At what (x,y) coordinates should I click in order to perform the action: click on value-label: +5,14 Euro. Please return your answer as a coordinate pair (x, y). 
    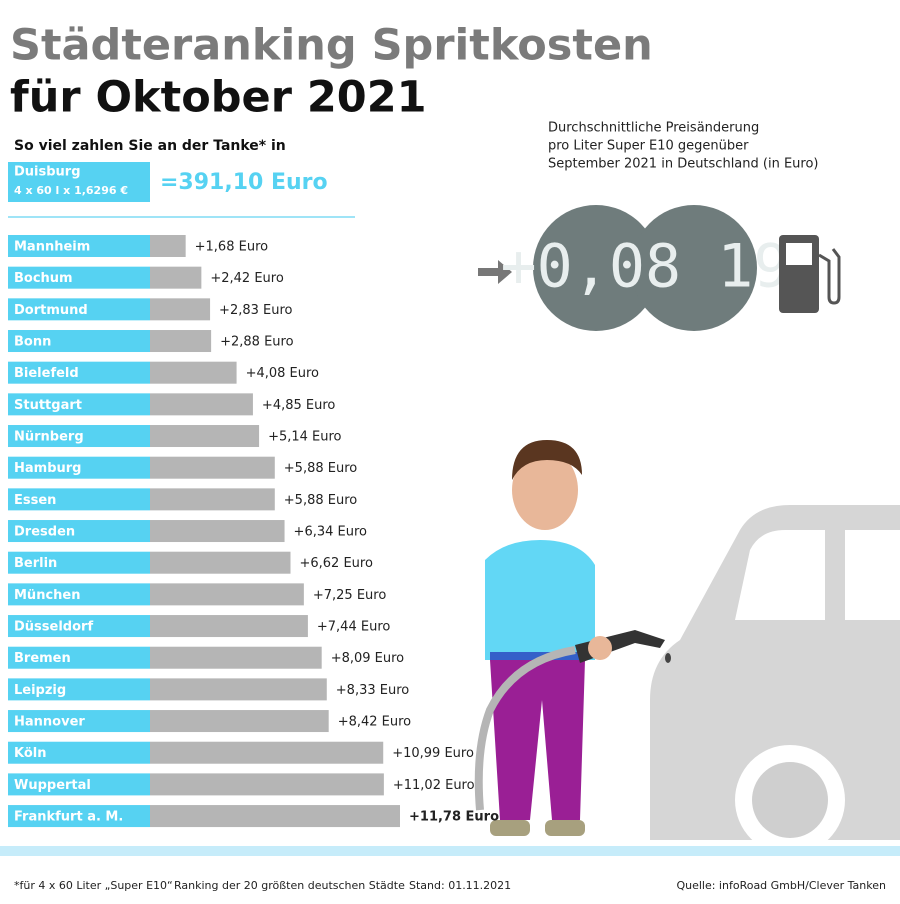
    Looking at the image, I should click on (304, 437).